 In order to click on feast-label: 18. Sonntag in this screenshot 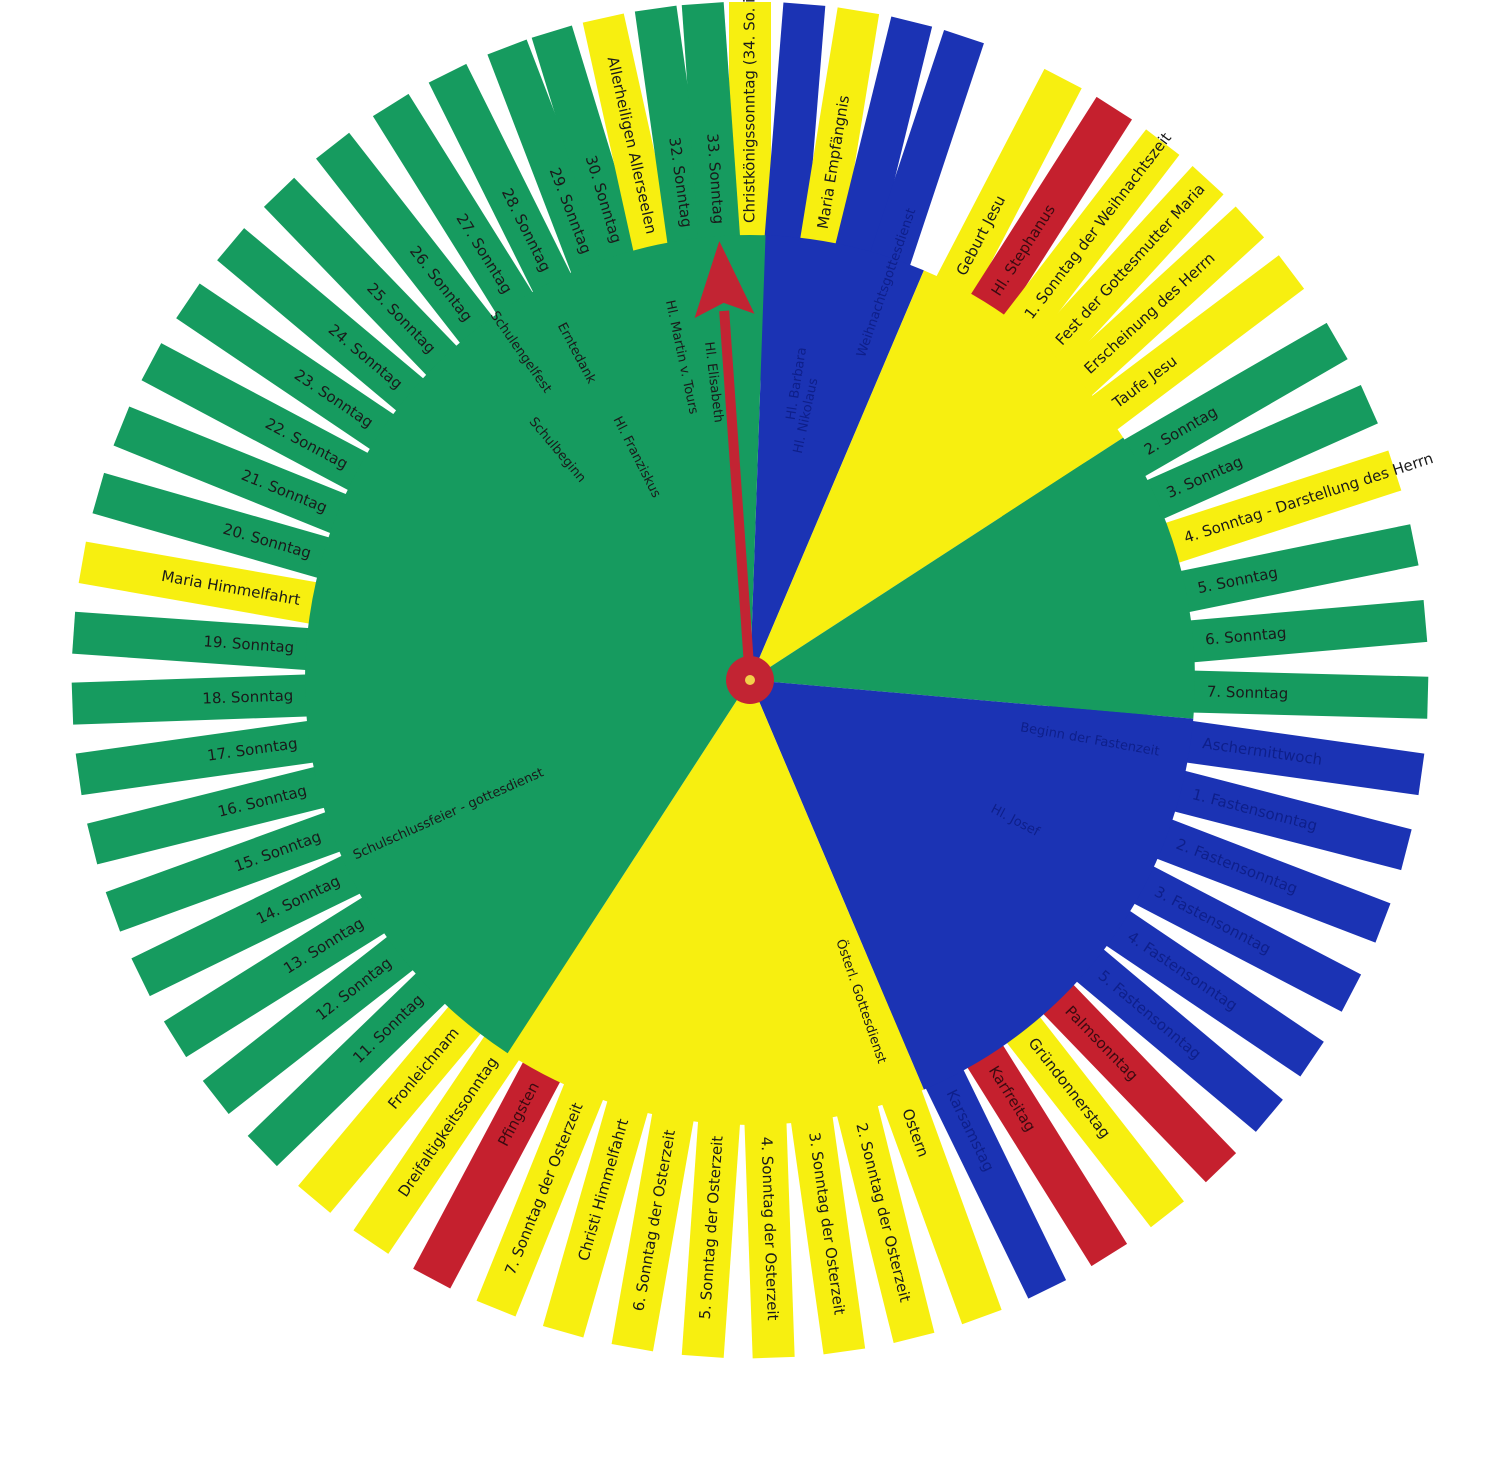, I will do `click(248, 696)`.